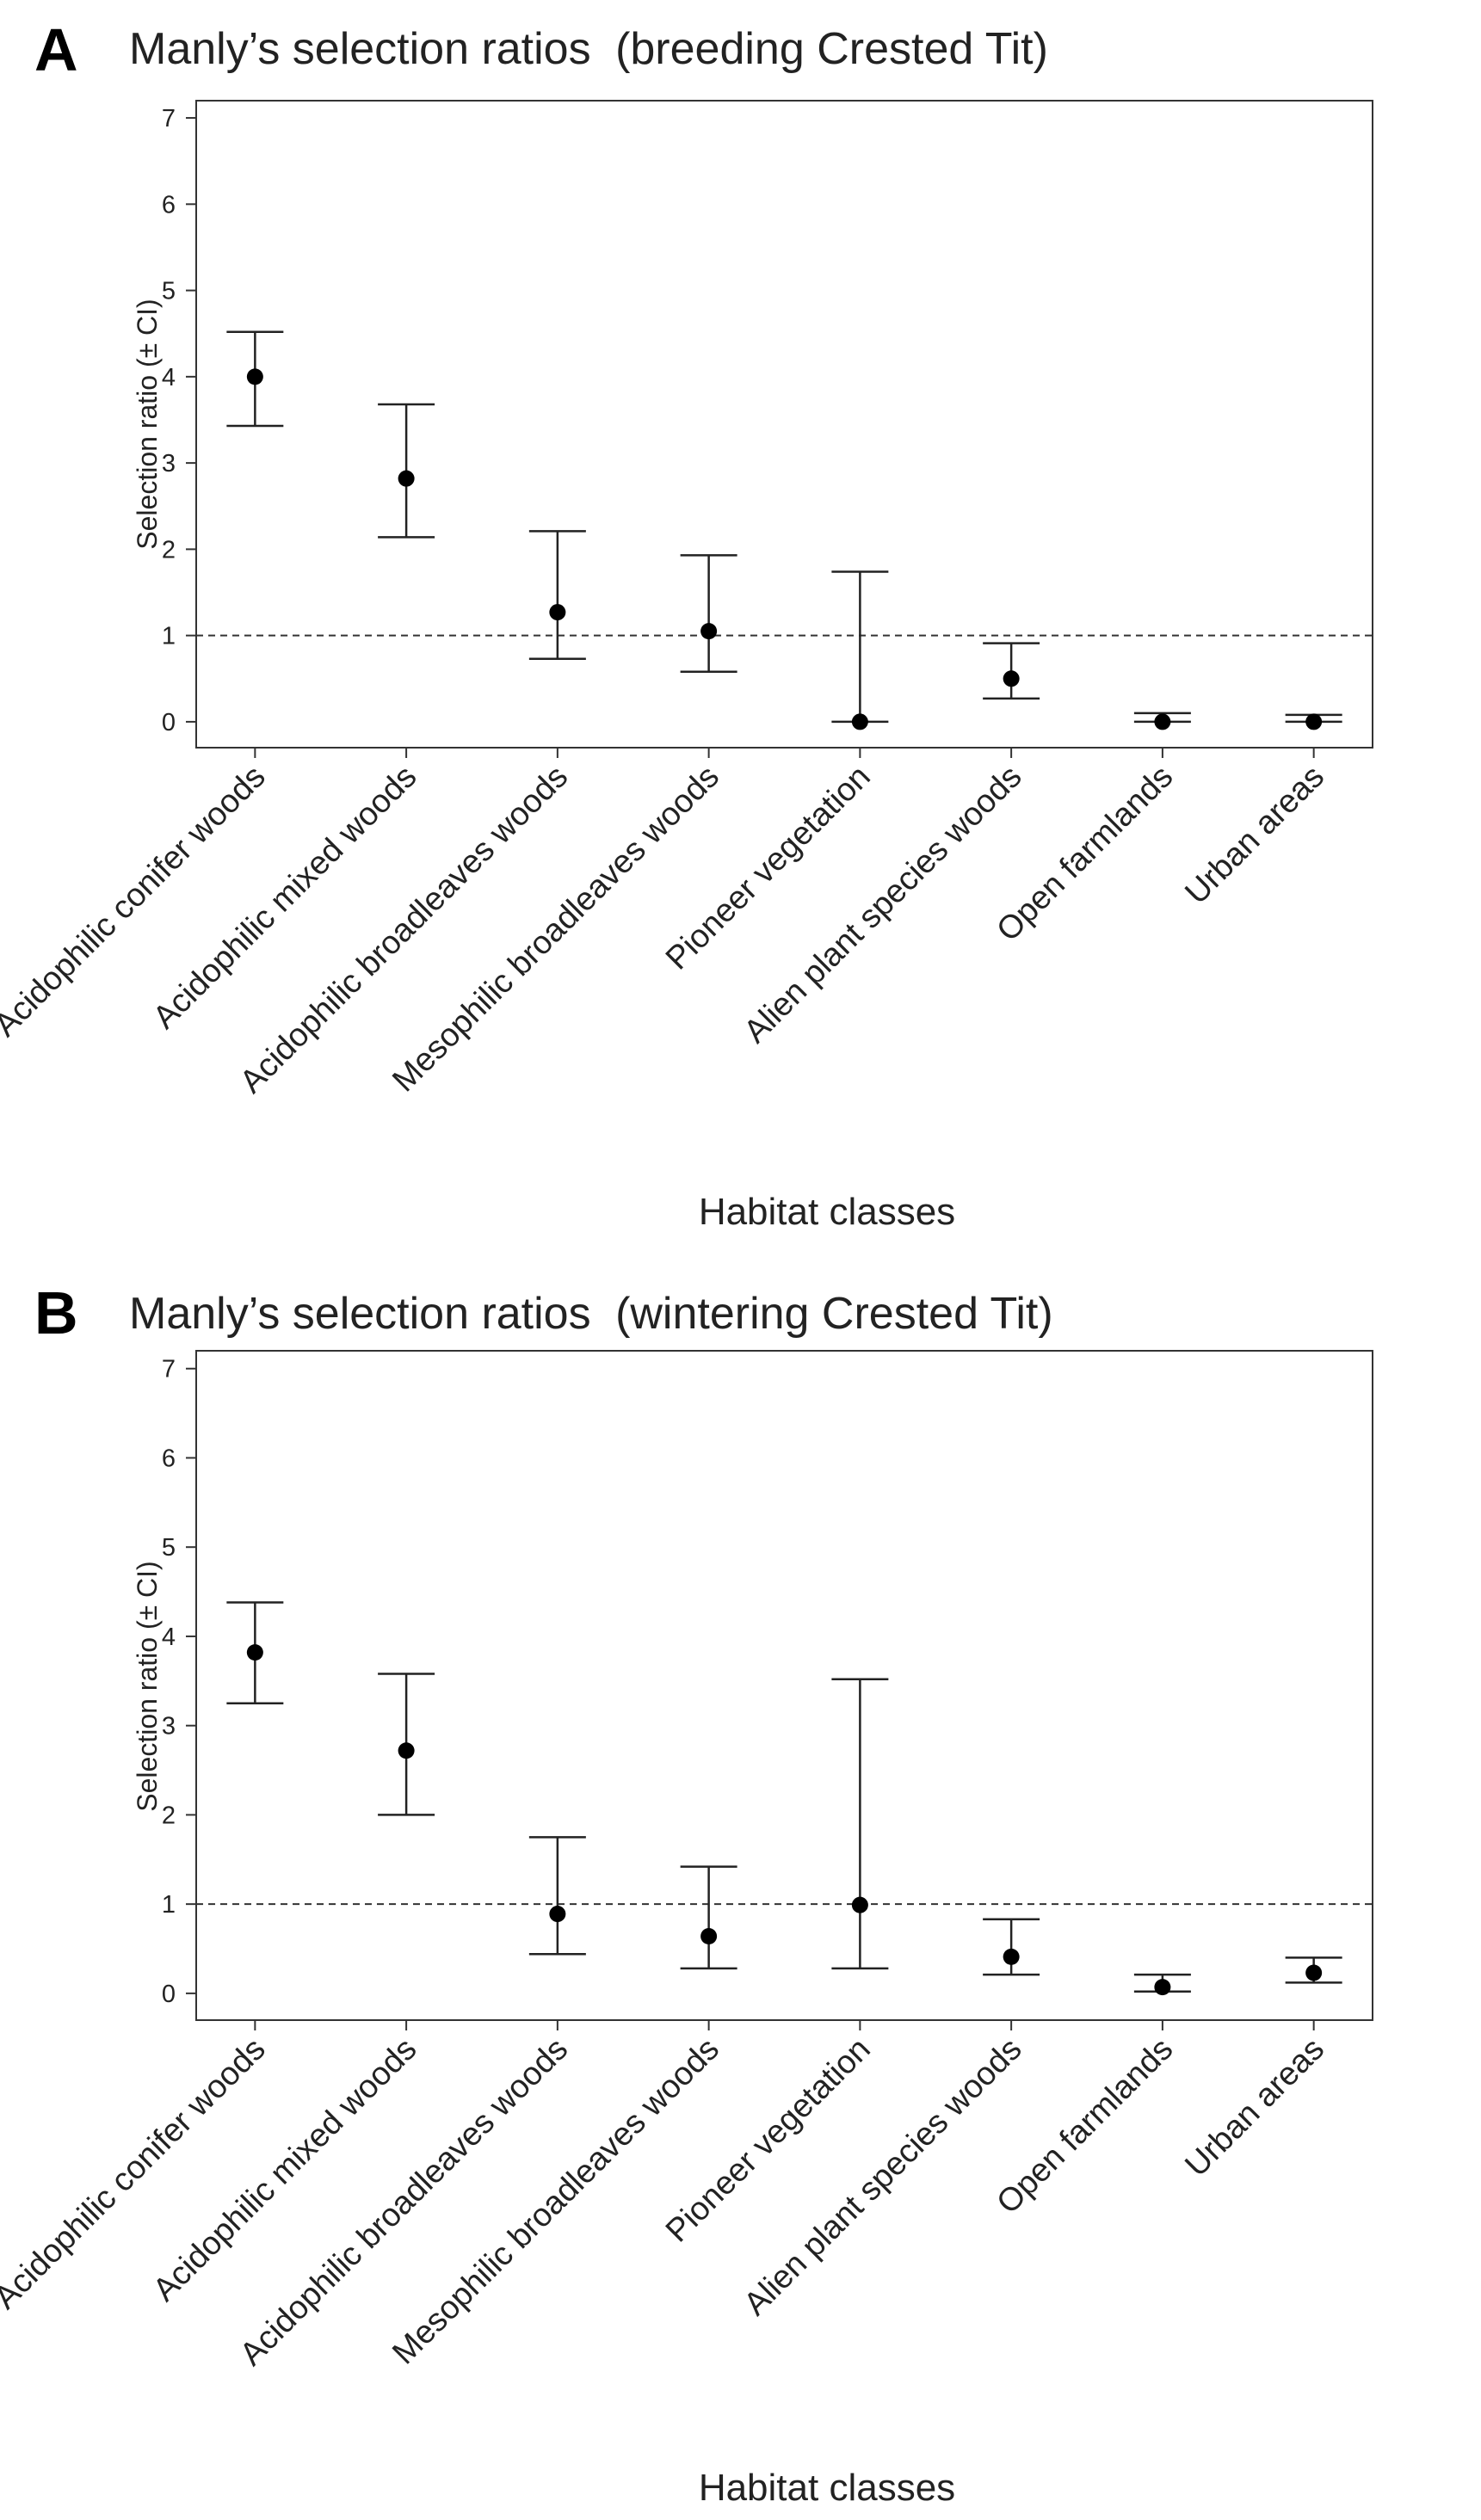  What do you see at coordinates (831, 49) in the screenshot?
I see `chart-subtitle: (breeding Crested Tit)` at bounding box center [831, 49].